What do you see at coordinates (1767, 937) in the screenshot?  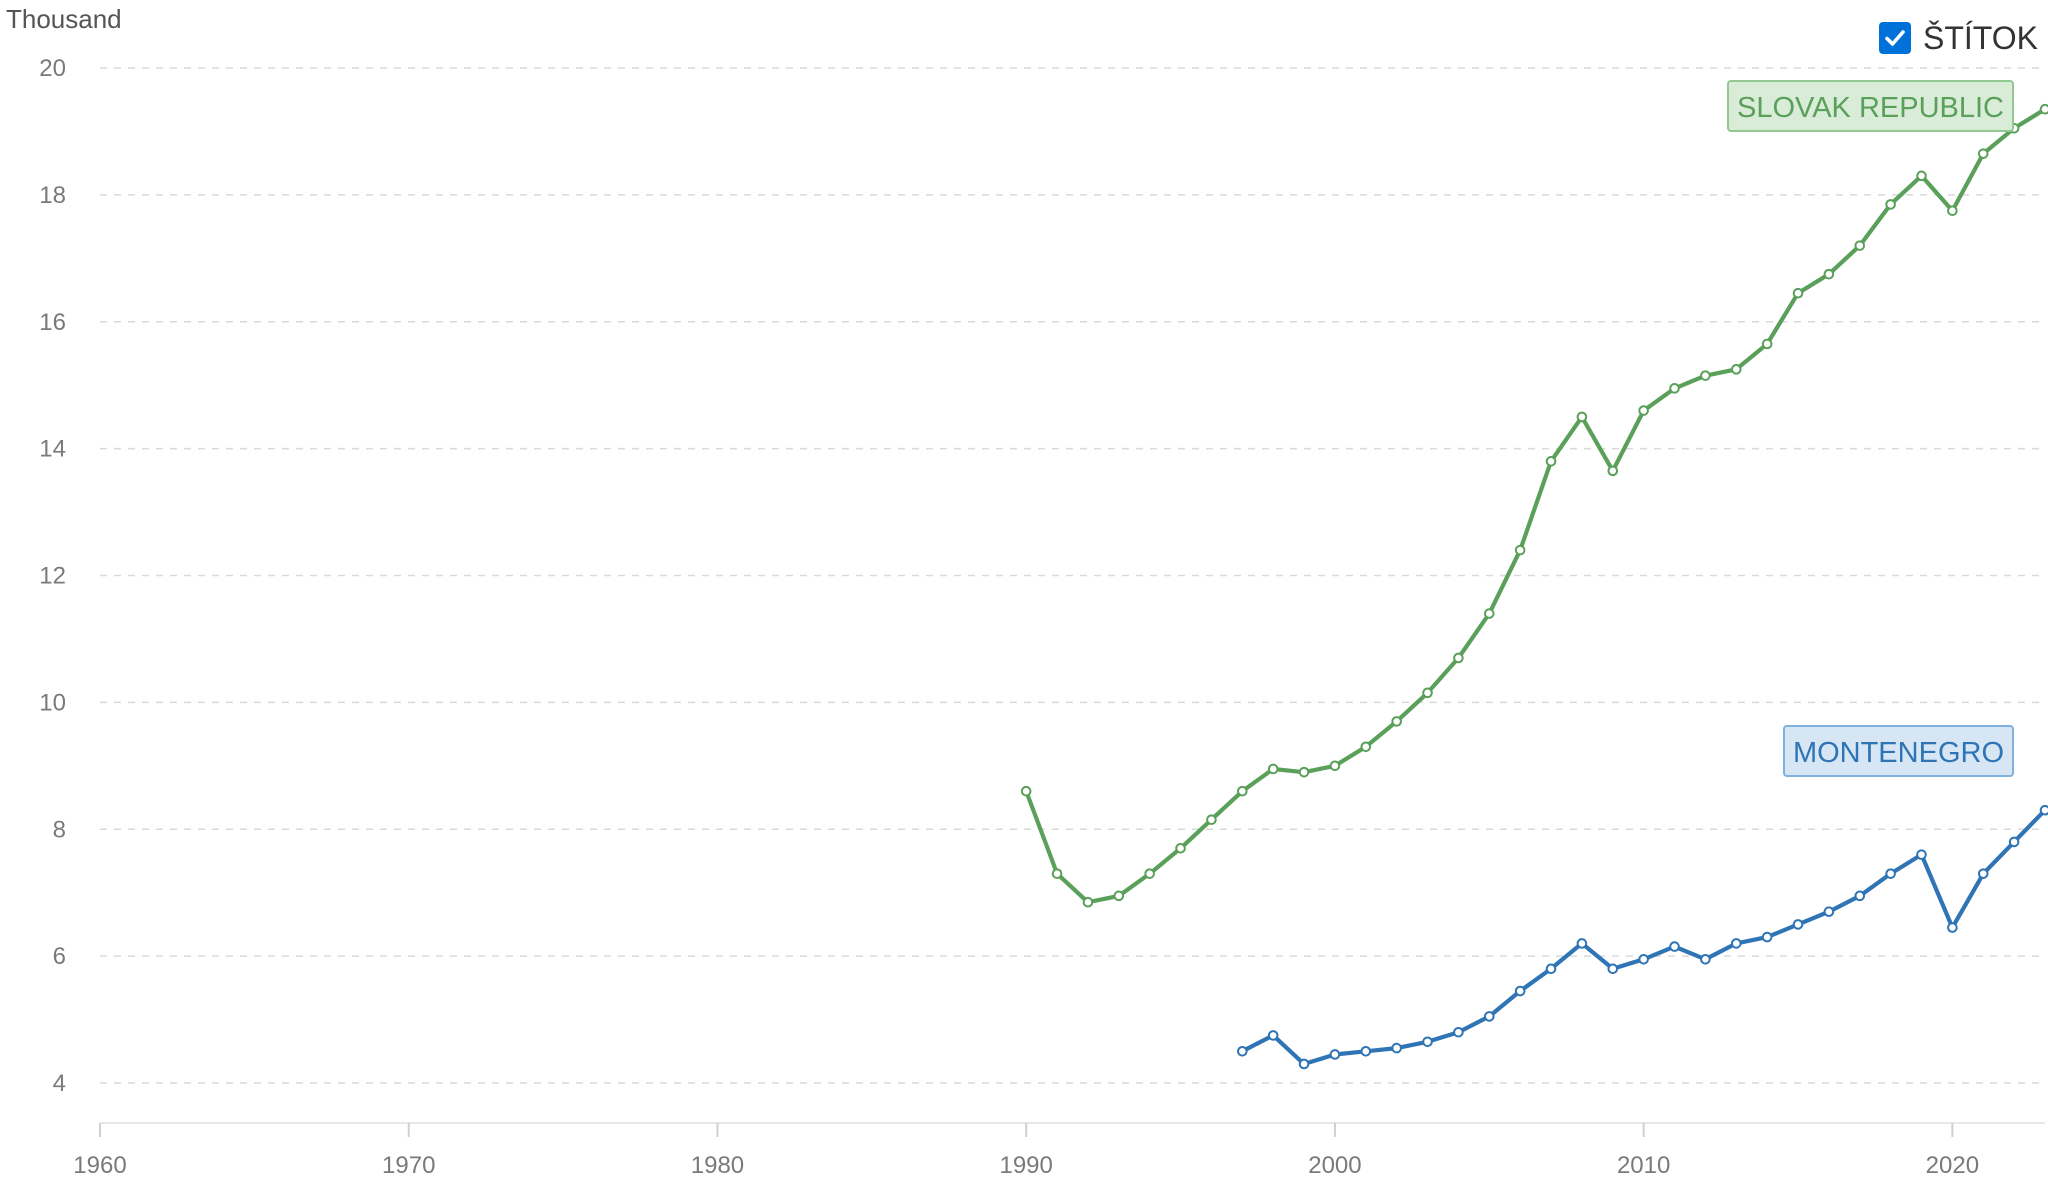 I see `data-point-montenegro-2014` at bounding box center [1767, 937].